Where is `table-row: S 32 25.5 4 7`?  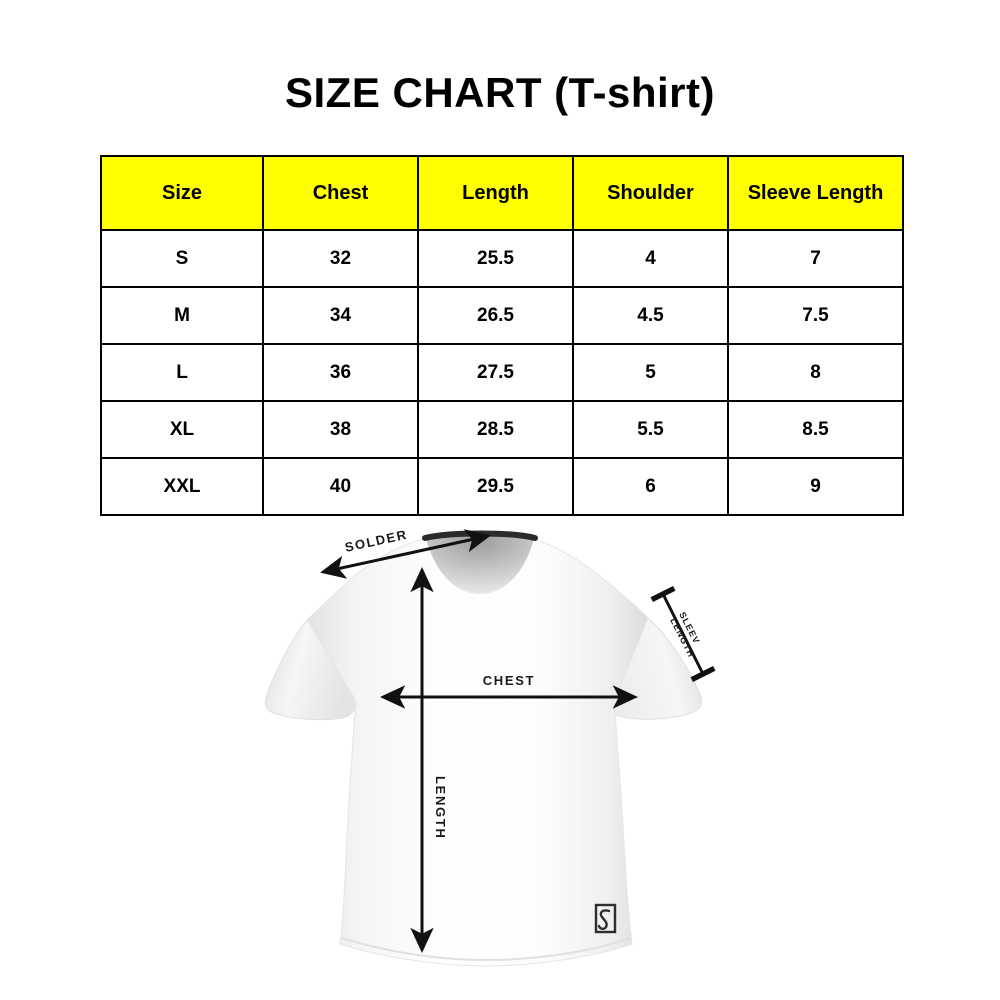
table-row: S 32 25.5 4 7 is located at coordinates (502, 258).